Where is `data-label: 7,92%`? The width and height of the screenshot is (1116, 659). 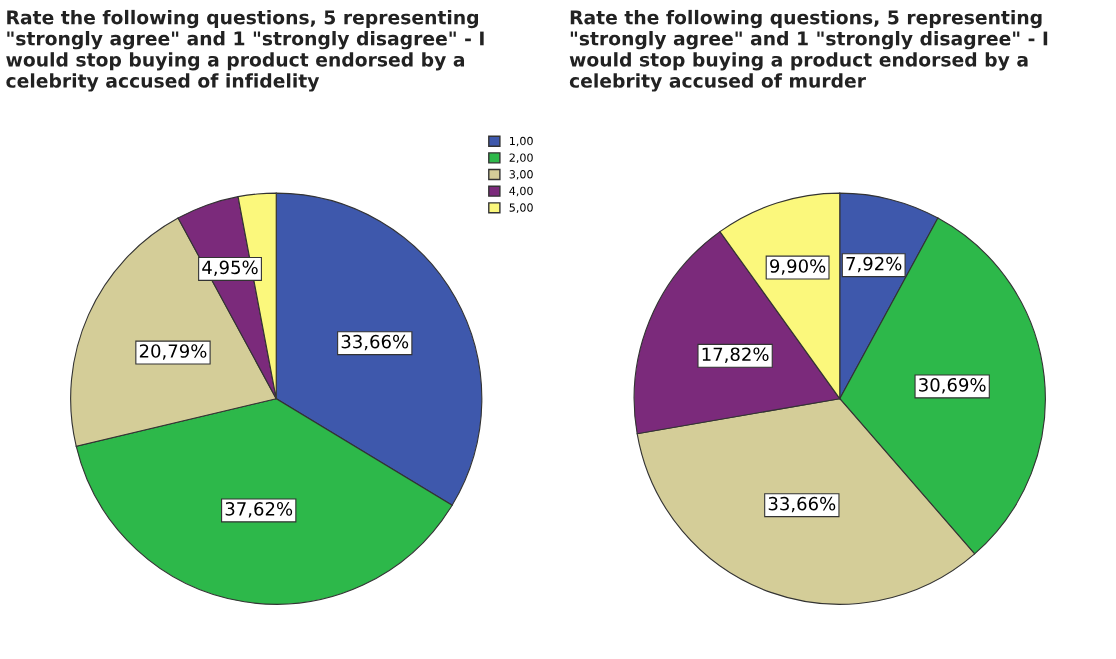 data-label: 7,92% is located at coordinates (874, 264).